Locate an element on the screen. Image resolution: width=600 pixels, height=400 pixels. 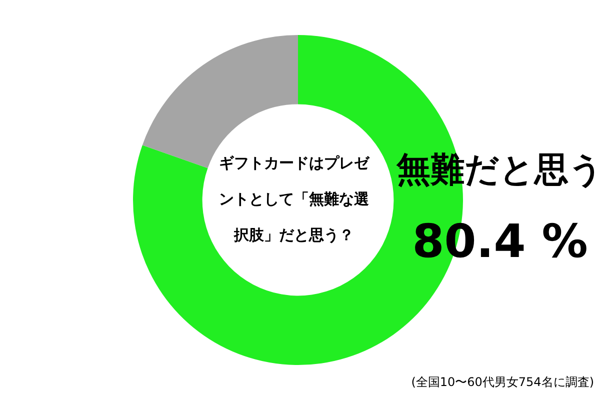
text: (全国10〜60代男女754名に調査) is located at coordinates (502, 382).